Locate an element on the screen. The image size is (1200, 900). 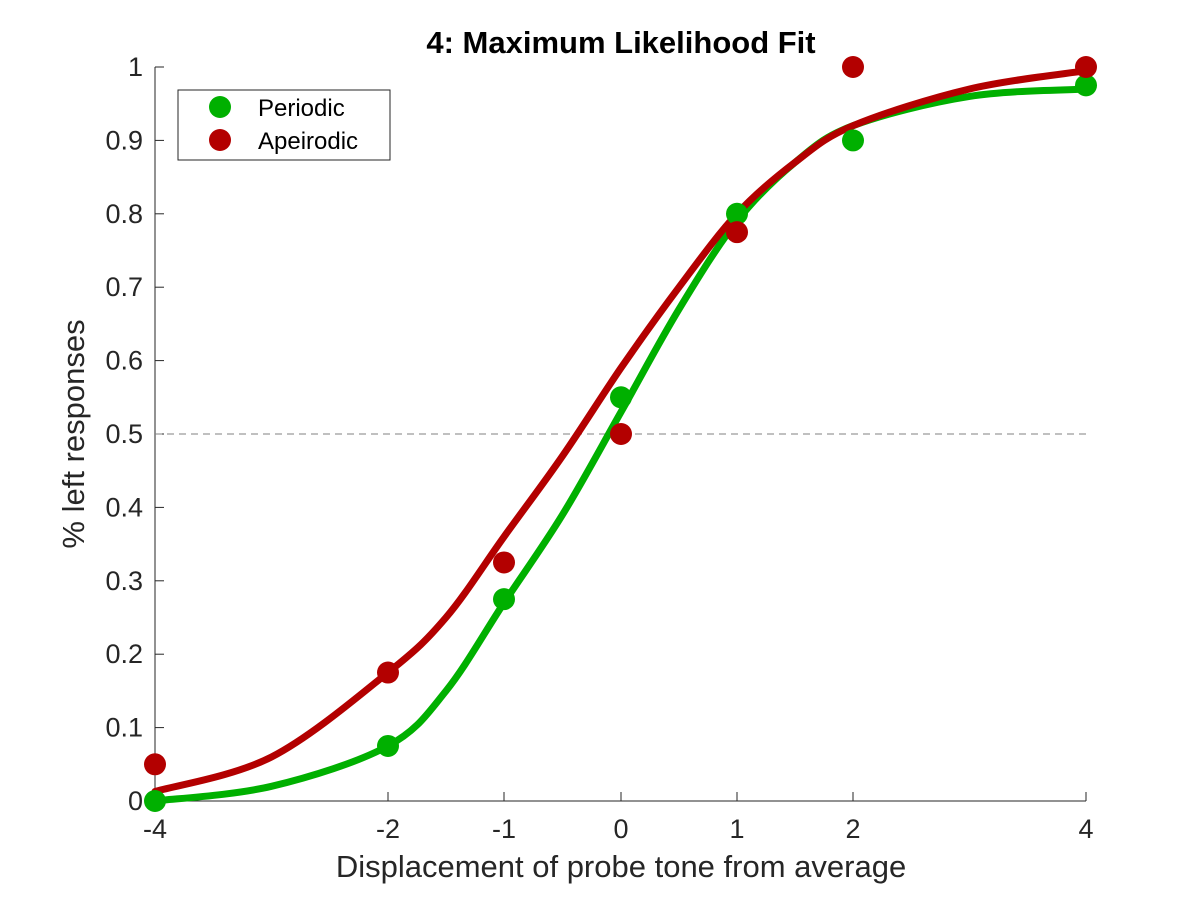
x-tick-label: 4 is located at coordinates (1085, 829).